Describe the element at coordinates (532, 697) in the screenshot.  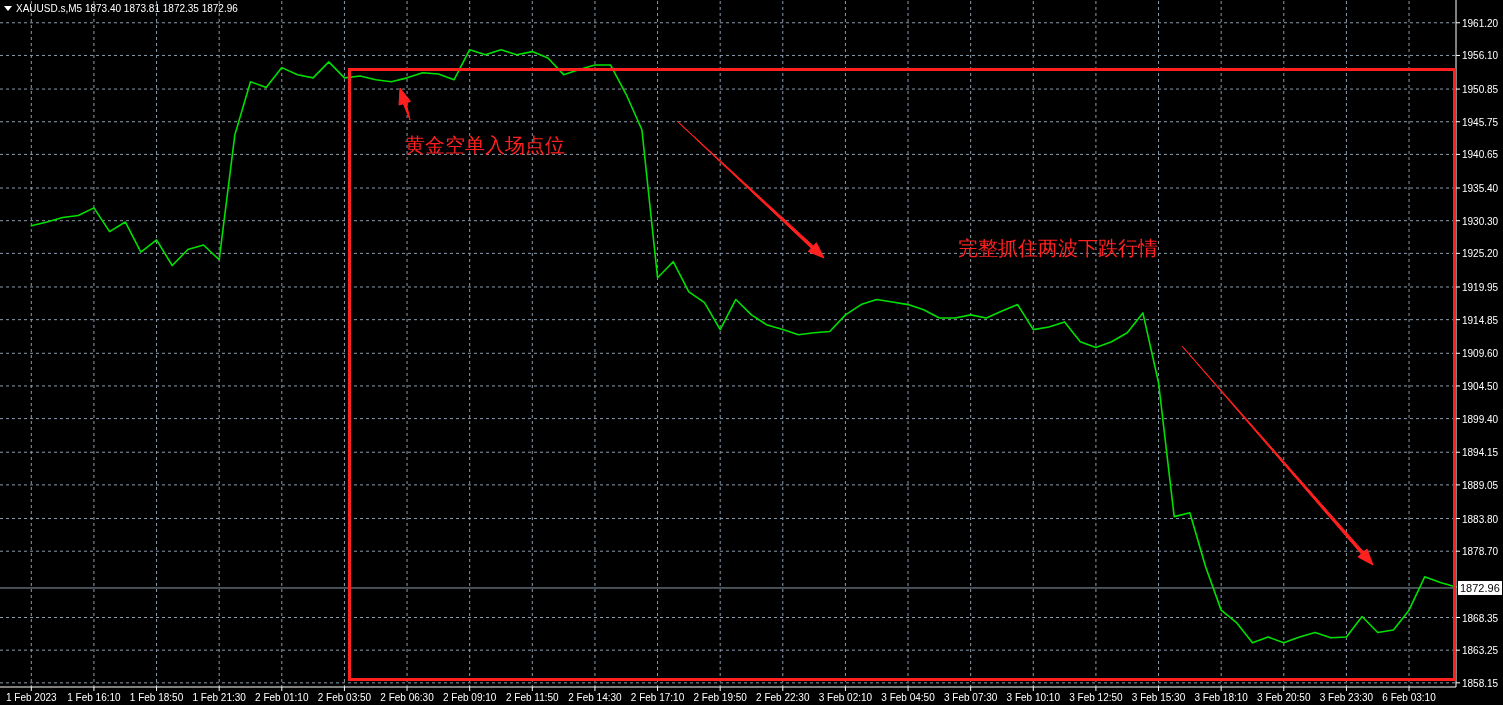
I see `x-tick-label: 2 Feb 11:50` at that location.